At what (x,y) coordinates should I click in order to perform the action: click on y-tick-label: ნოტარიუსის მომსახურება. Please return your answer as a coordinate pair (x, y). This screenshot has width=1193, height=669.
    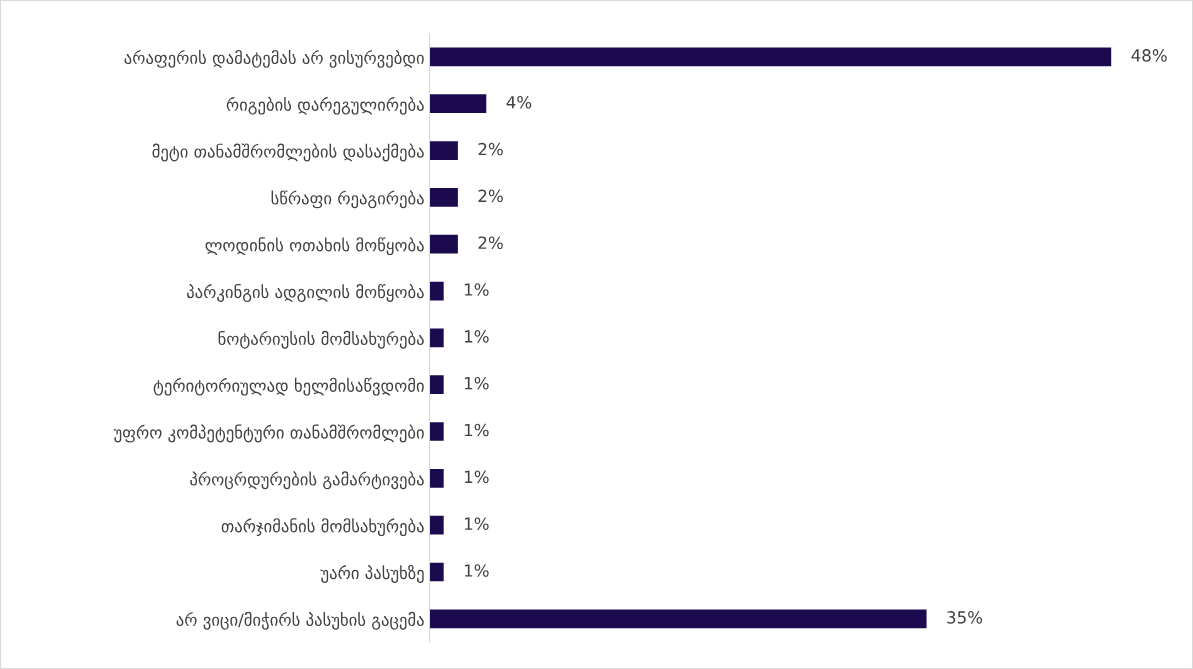
    Looking at the image, I should click on (321, 339).